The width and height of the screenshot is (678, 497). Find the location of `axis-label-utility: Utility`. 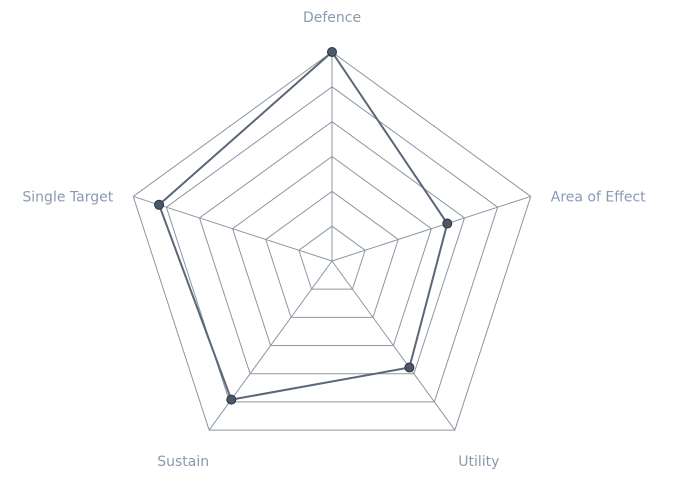

axis-label-utility: Utility is located at coordinates (478, 462).